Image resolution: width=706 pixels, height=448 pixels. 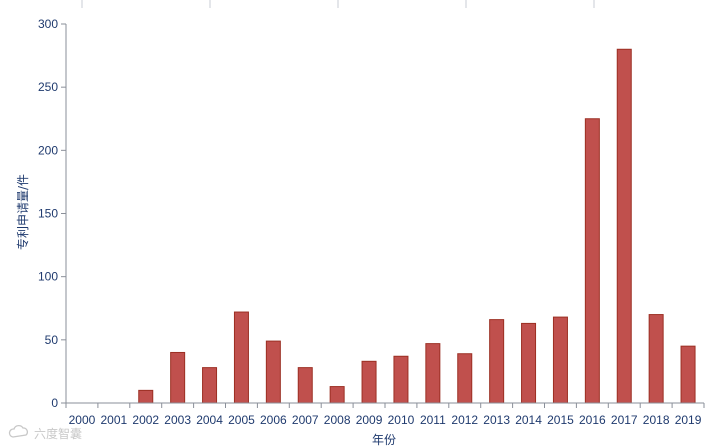 I want to click on x-tick-label: 2009, so click(x=369, y=420).